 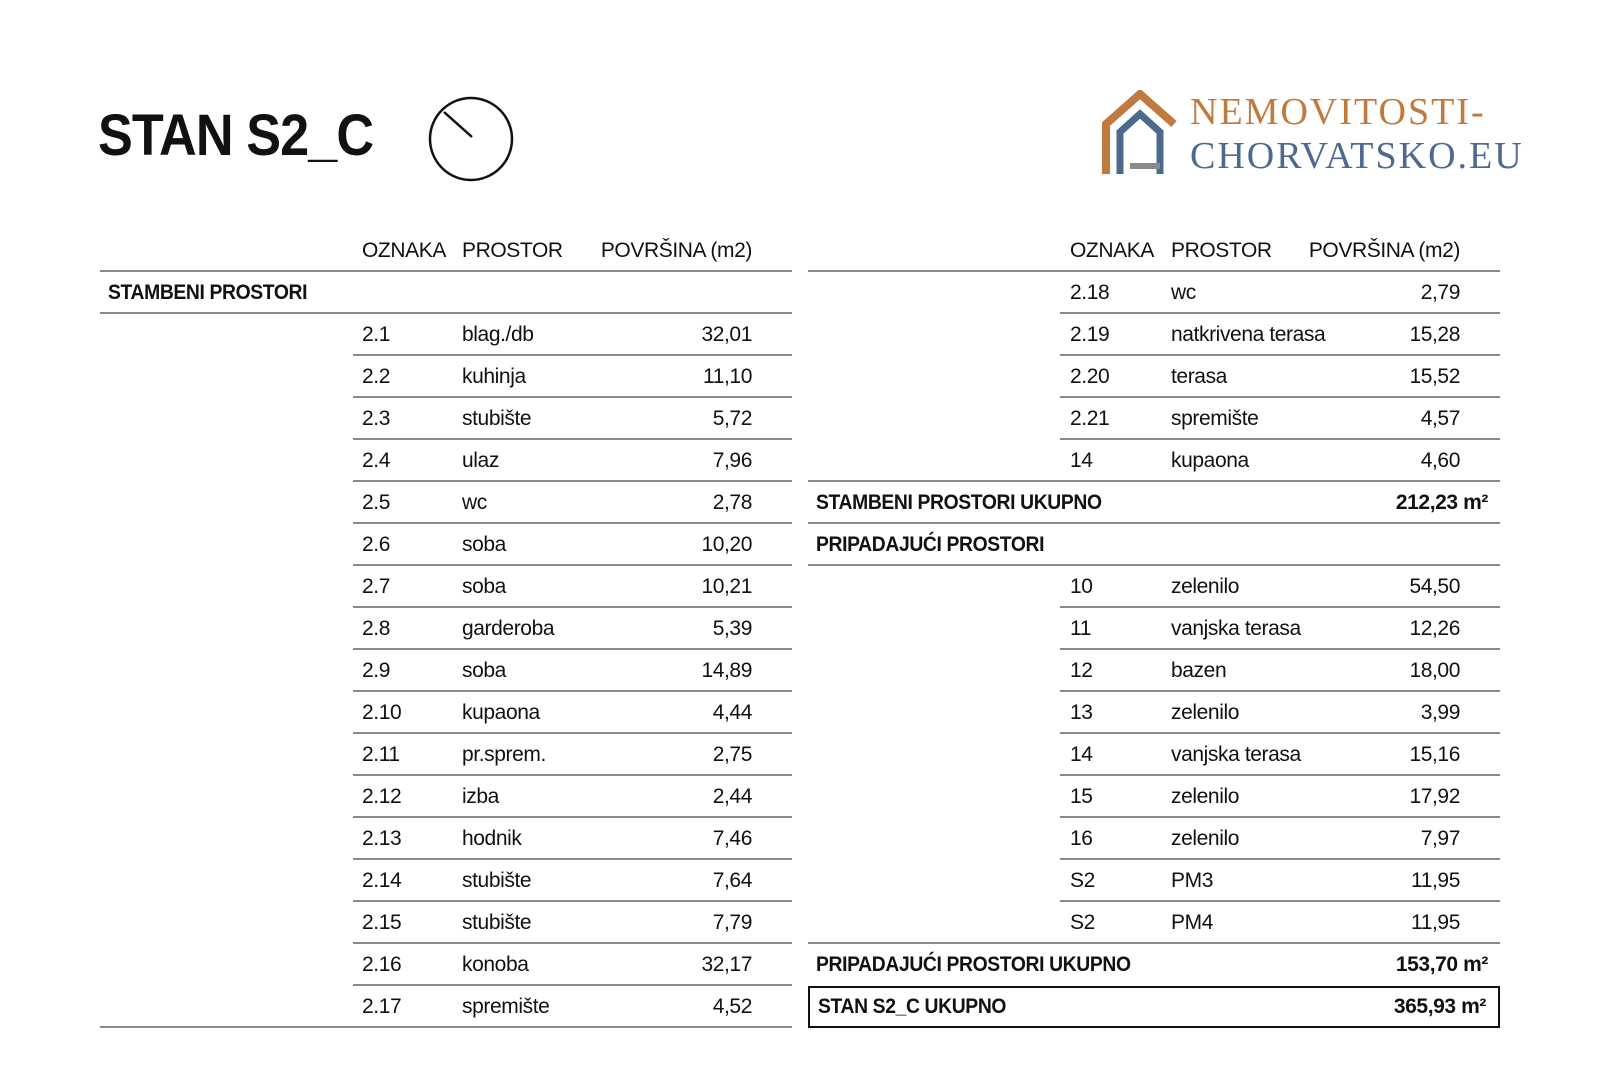 What do you see at coordinates (446, 503) in the screenshot?
I see `table-row: 2.5 wc 2,78` at bounding box center [446, 503].